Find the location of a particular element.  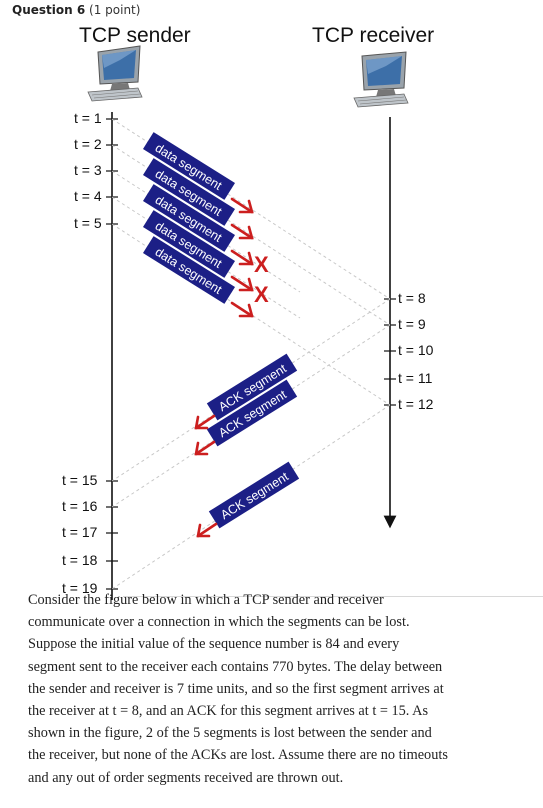

data-arrows is located at coordinates (242, 257).